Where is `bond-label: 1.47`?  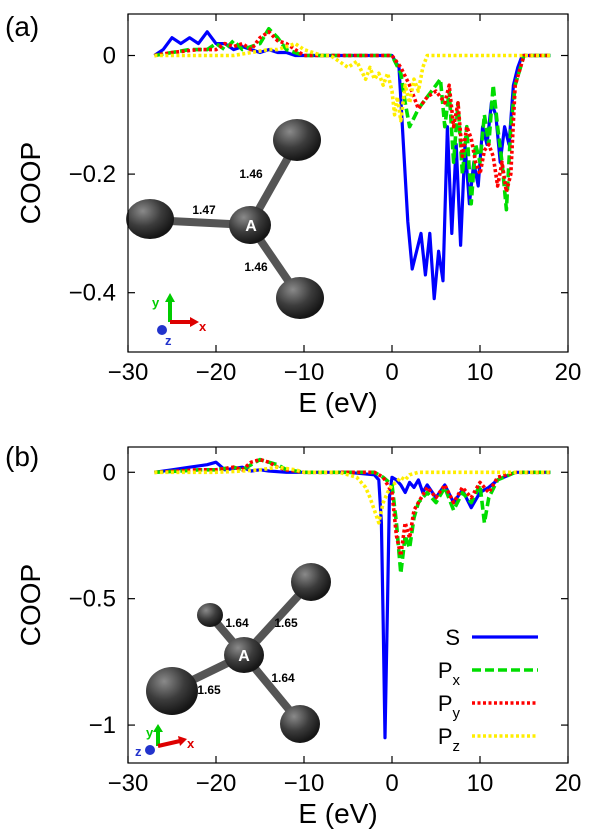
bond-label: 1.47 is located at coordinates (204, 210).